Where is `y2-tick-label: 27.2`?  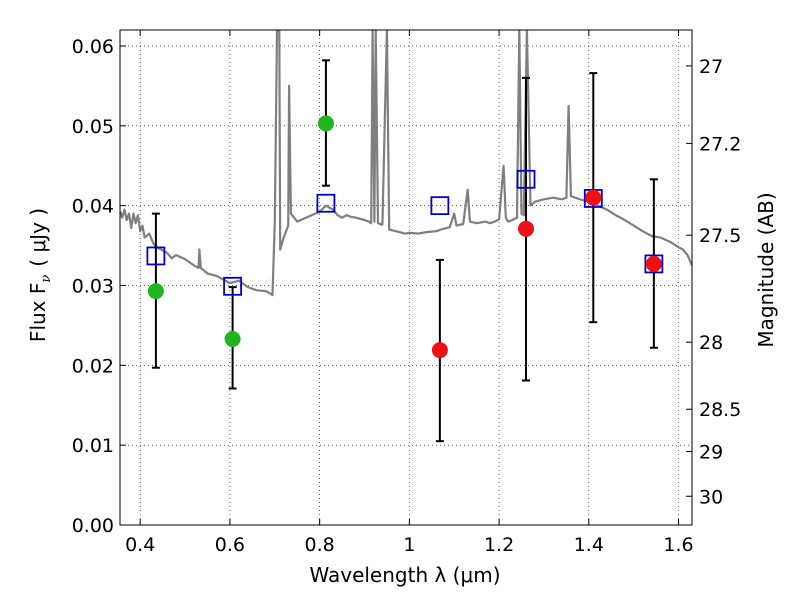
y2-tick-label: 27.2 is located at coordinates (720, 144).